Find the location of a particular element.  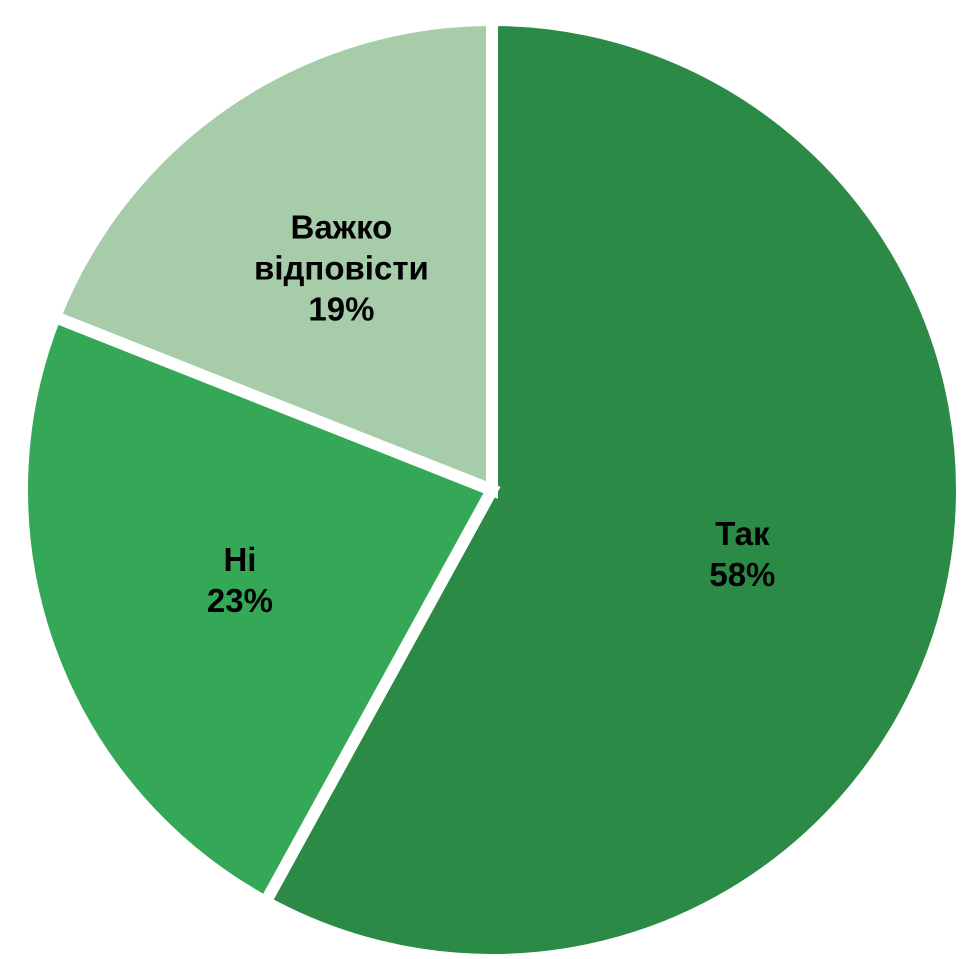

pie-label-1: Так 58% is located at coordinates (742, 554).